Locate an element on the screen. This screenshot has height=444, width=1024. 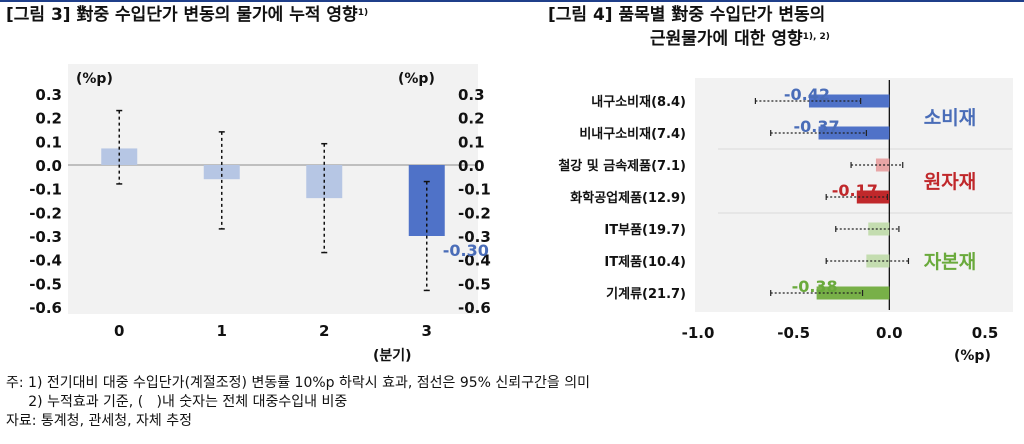
data-label: -0.17 is located at coordinates (855, 190).